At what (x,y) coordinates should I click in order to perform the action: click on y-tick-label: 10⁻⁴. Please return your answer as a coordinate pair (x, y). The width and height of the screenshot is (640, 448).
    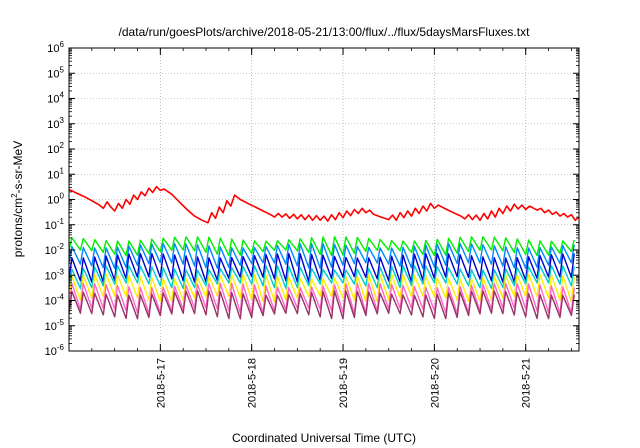
    Looking at the image, I should click on (55, 300).